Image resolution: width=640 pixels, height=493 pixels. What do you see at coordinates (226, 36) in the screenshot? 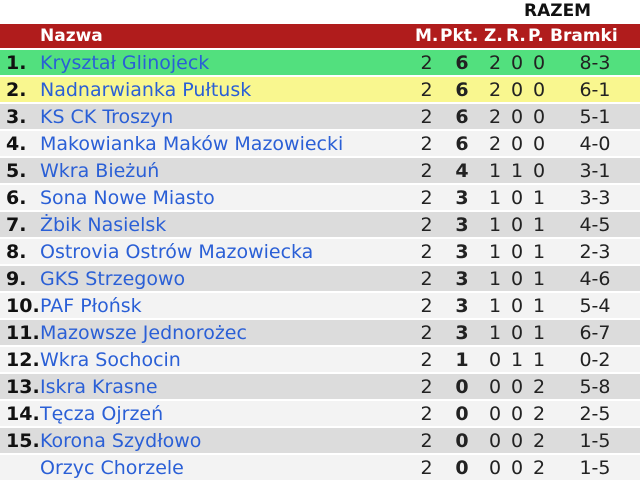
I see `header-name: Nazwa` at bounding box center [226, 36].